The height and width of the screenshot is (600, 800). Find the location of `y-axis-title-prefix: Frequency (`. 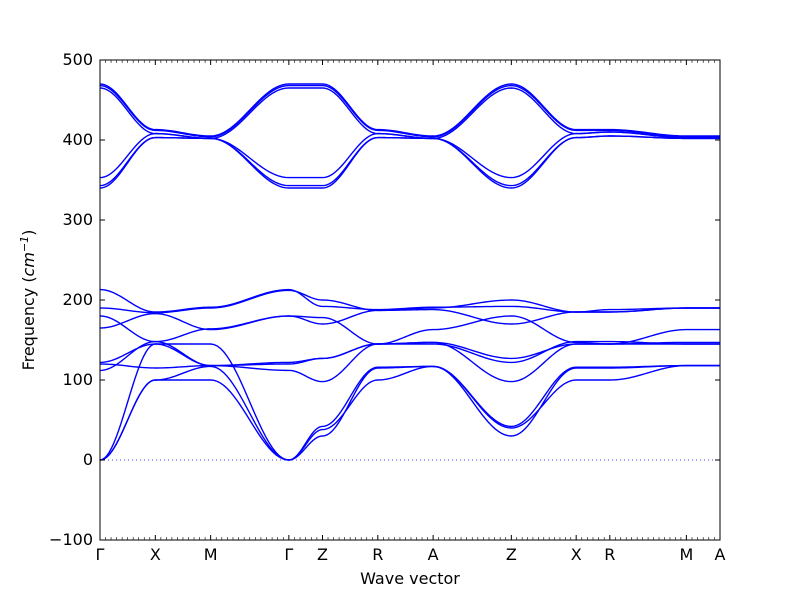

y-axis-title-prefix: Frequency ( is located at coordinates (28, 323).